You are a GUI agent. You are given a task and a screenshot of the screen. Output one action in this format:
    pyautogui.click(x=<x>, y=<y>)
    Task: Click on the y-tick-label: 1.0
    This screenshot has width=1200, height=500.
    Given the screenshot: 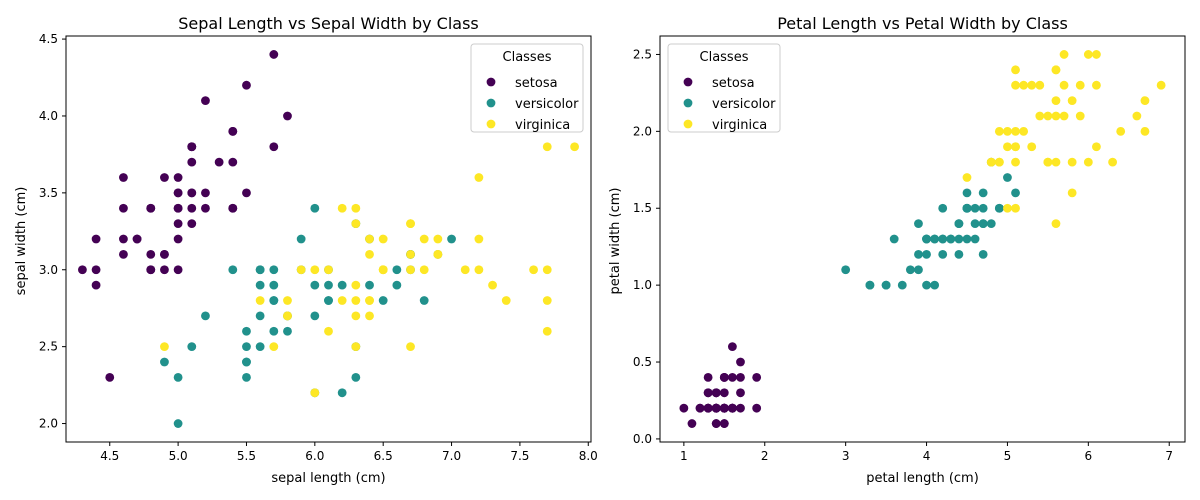 What is the action you would take?
    pyautogui.click(x=642, y=285)
    